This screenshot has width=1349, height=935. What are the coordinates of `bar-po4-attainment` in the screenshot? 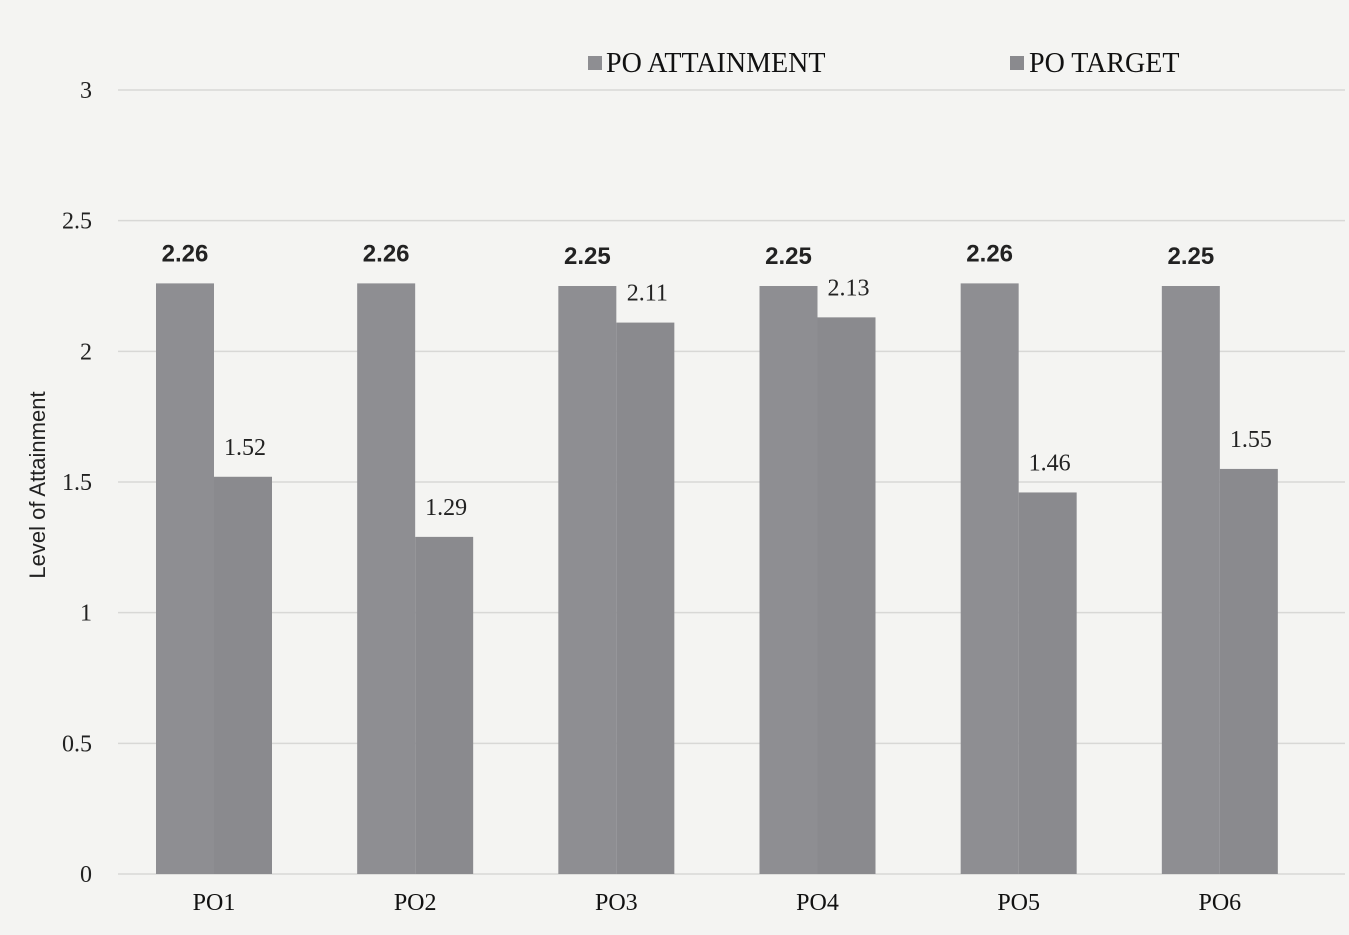 It's located at (788, 580).